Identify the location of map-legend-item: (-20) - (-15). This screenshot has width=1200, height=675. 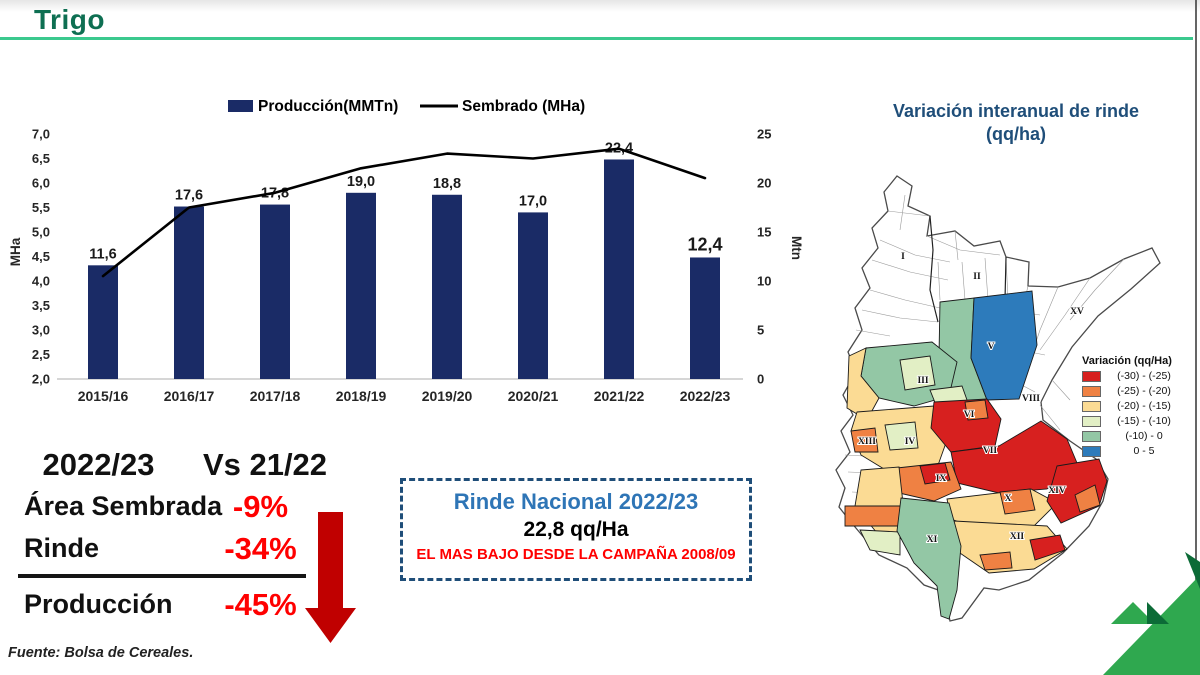
(1141, 406).